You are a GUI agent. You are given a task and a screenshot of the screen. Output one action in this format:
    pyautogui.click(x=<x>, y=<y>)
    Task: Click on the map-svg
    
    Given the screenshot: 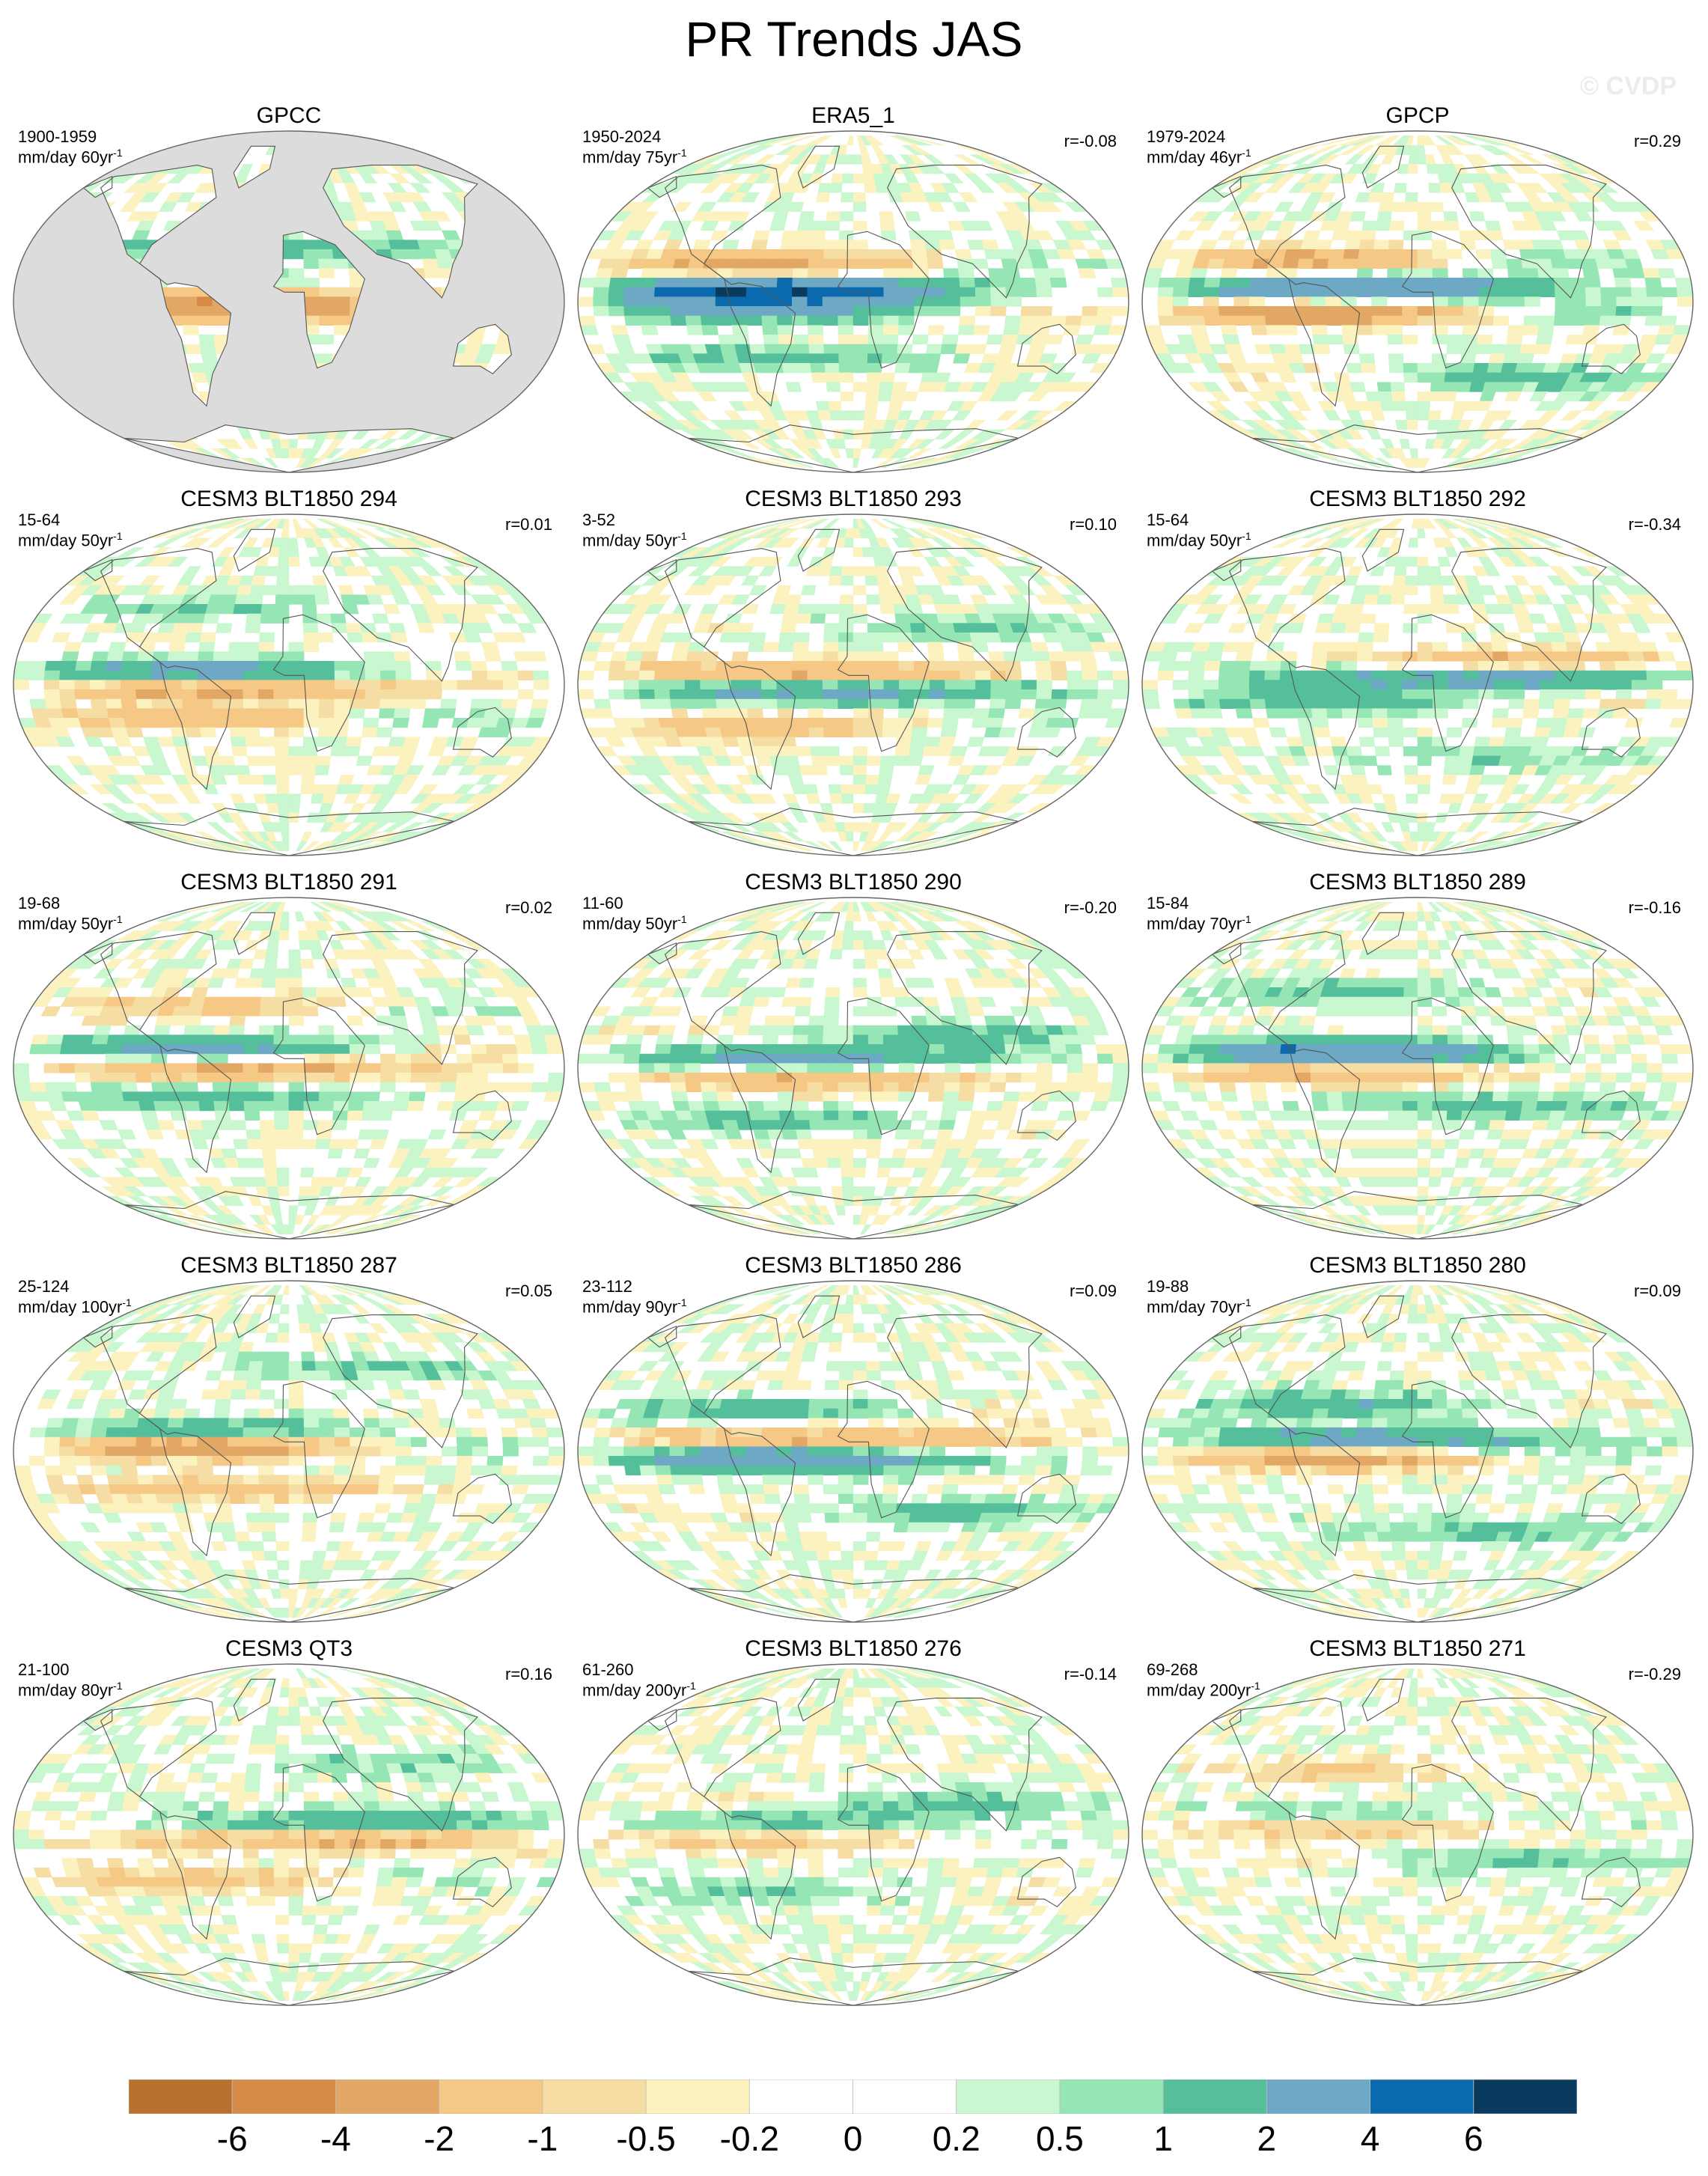 What is the action you would take?
    pyautogui.click(x=1418, y=684)
    